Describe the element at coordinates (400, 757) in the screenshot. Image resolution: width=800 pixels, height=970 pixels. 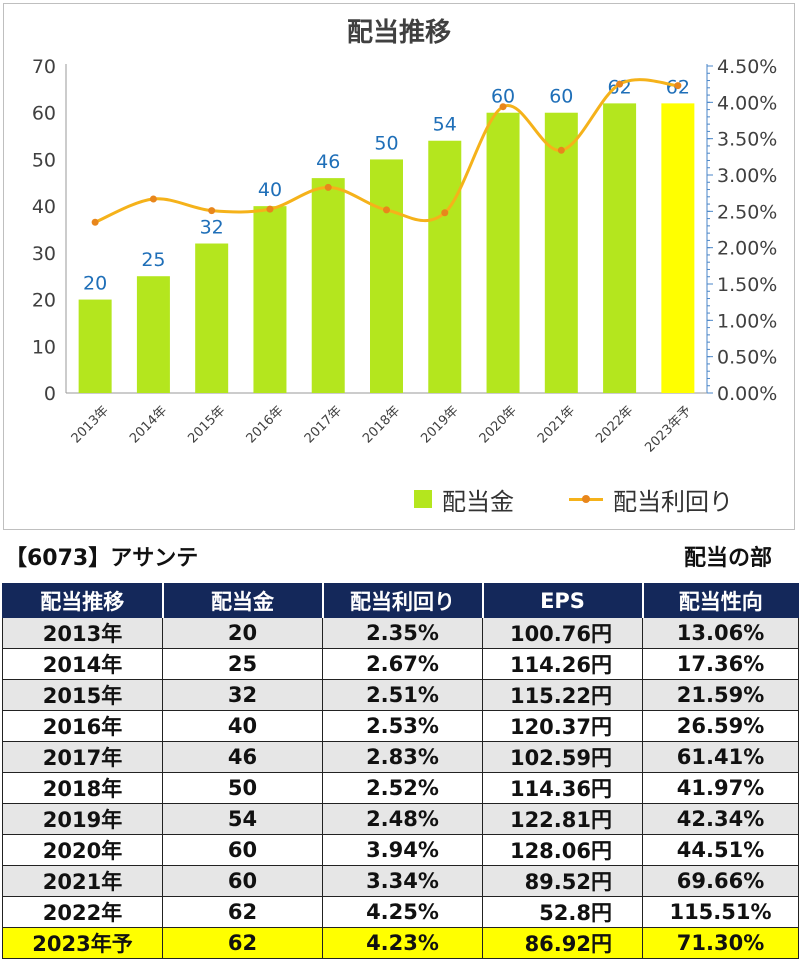
I see `table-row: 2017年 46 2.83% 102.59円 61.41%` at that location.